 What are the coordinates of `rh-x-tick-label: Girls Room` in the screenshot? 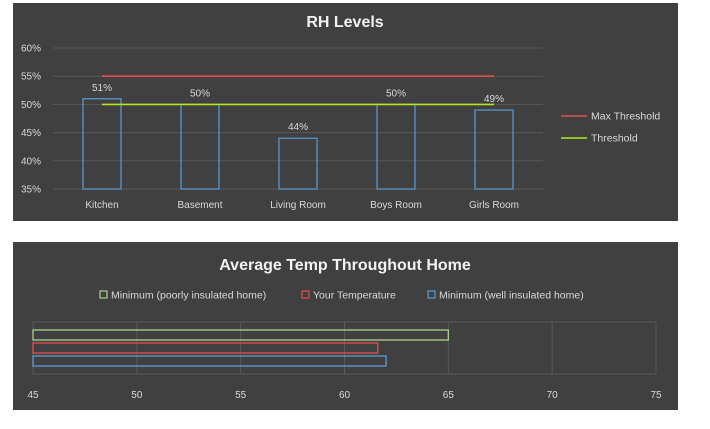 It's located at (494, 205).